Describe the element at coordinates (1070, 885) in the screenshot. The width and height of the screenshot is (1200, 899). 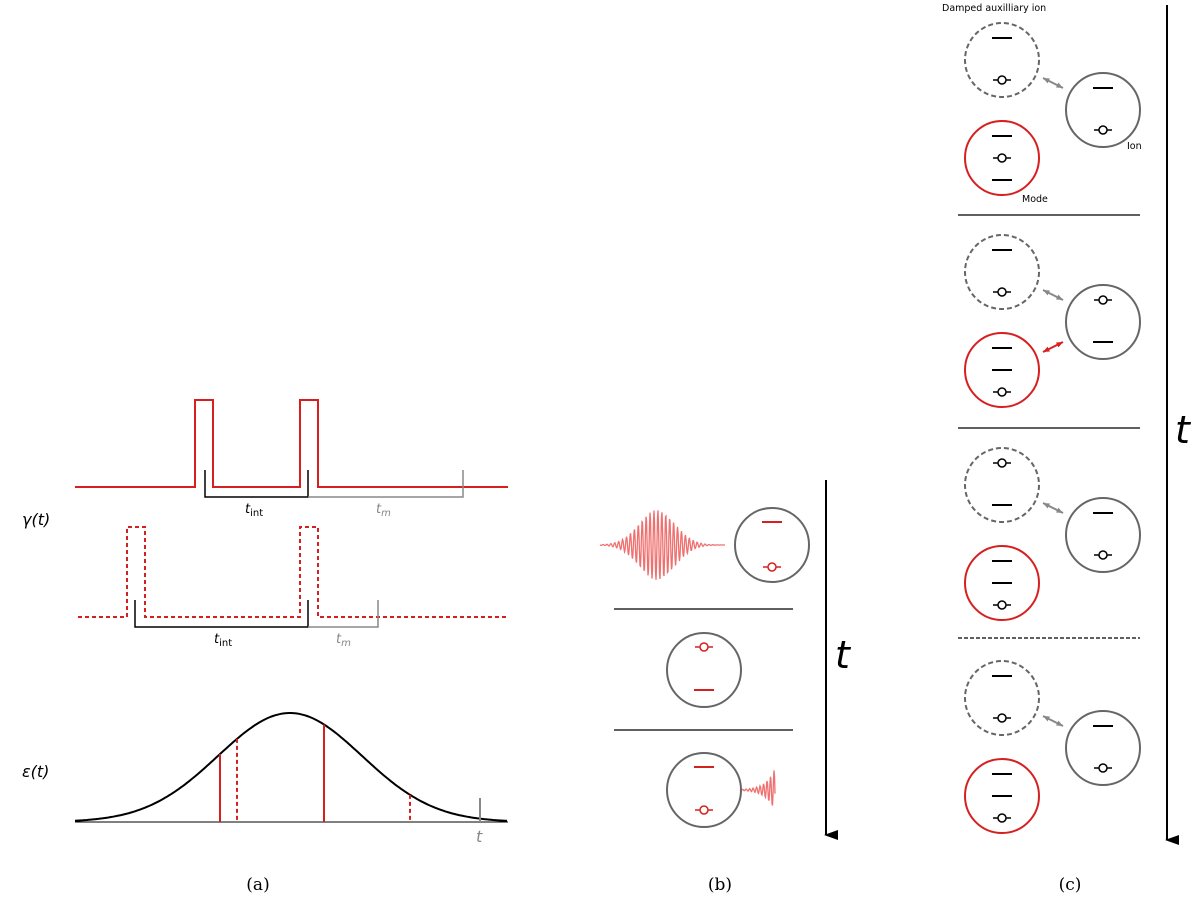
I see `caption: (c)` at that location.